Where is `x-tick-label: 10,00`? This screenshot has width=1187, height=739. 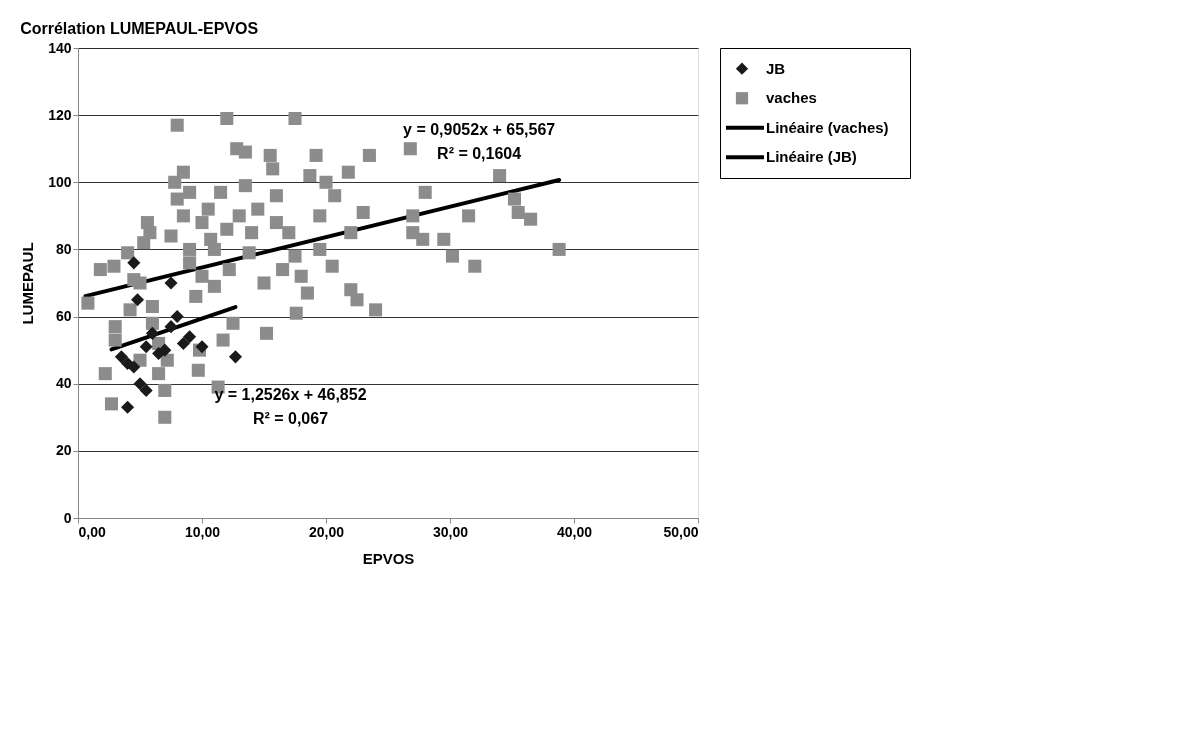
x-tick-label: 10,00 is located at coordinates (202, 531).